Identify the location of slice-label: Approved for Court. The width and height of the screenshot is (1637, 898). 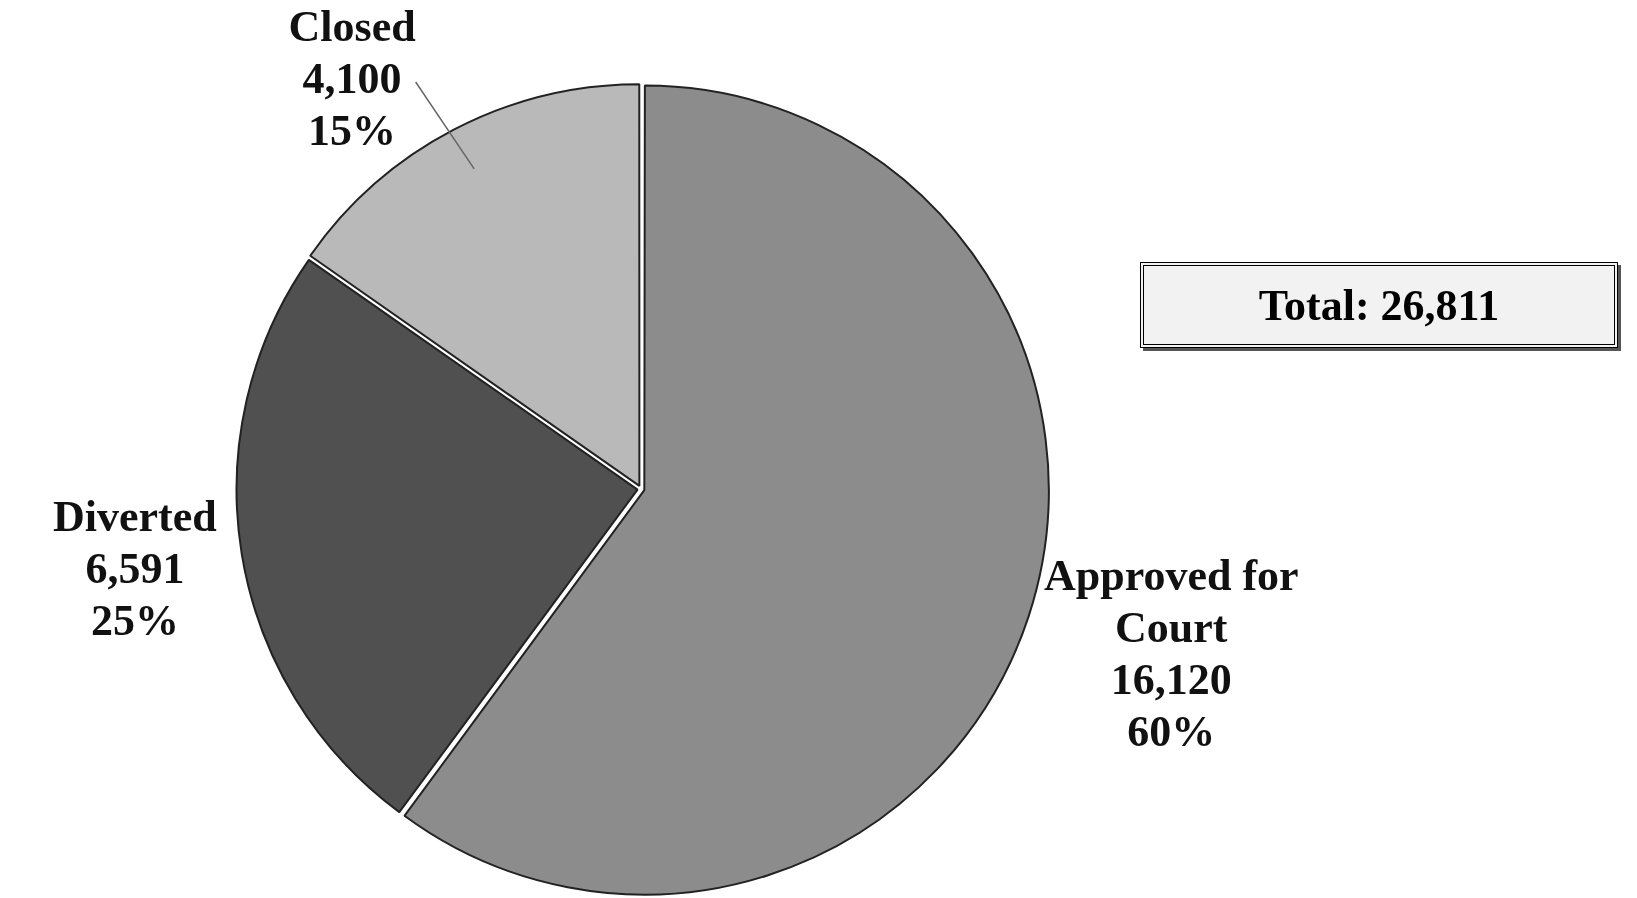
(1171, 601).